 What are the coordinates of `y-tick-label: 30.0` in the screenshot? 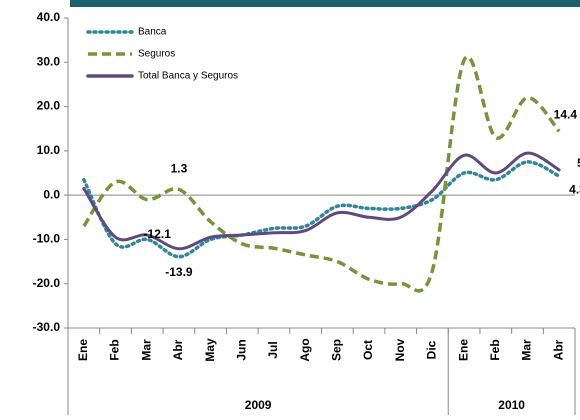 It's located at (49, 61).